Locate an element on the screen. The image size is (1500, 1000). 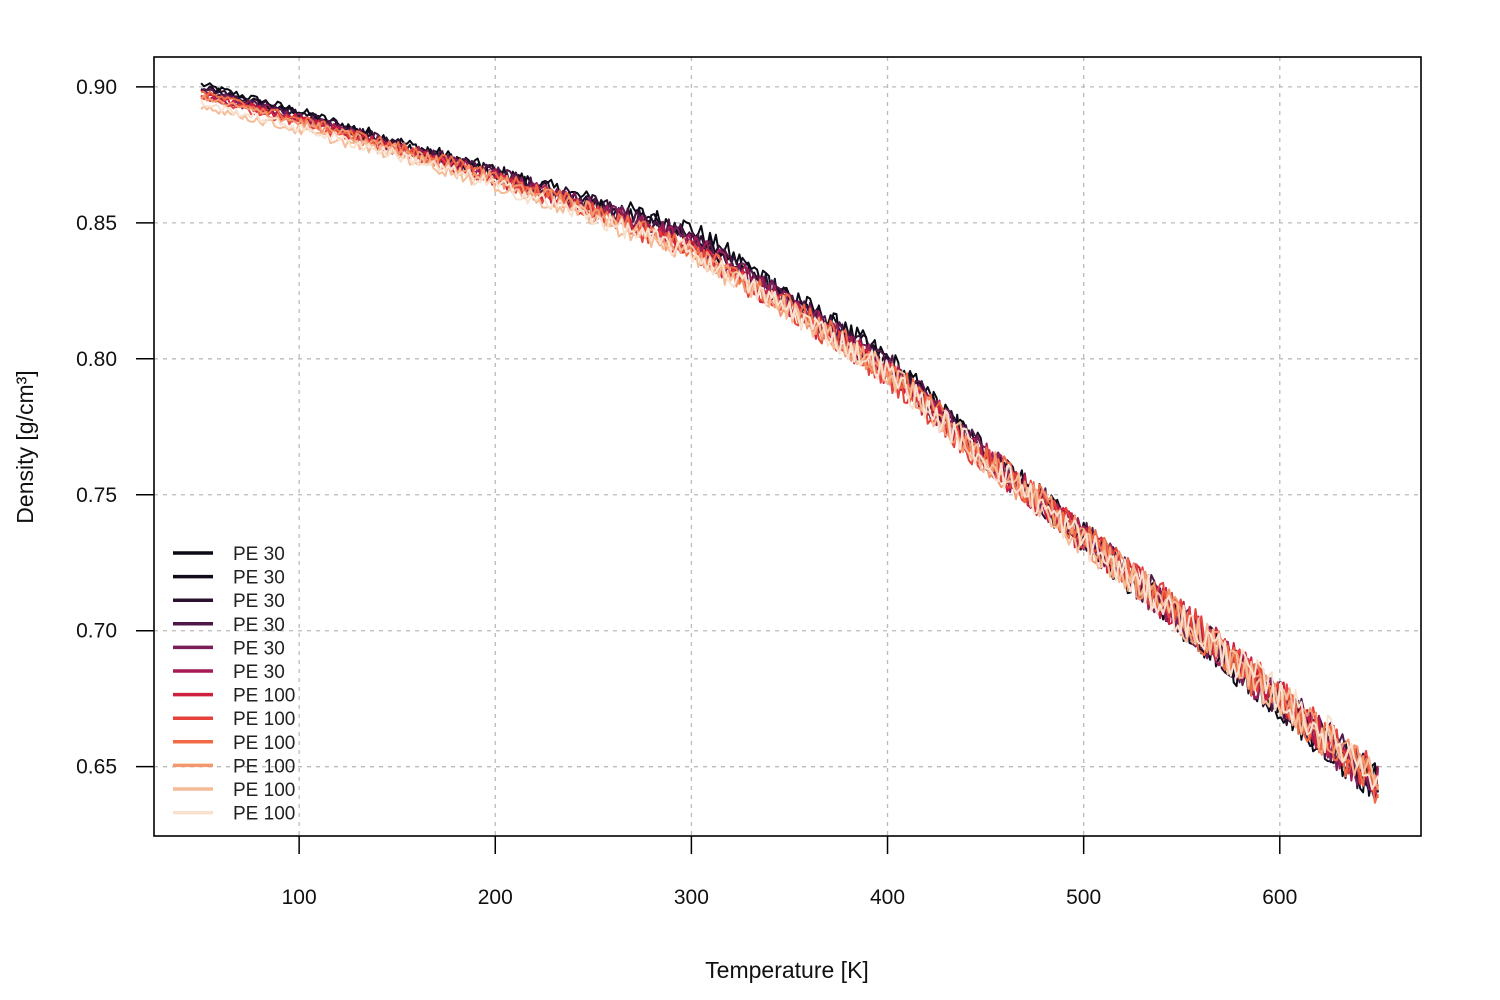
x-tick-label: 200 is located at coordinates (495, 897).